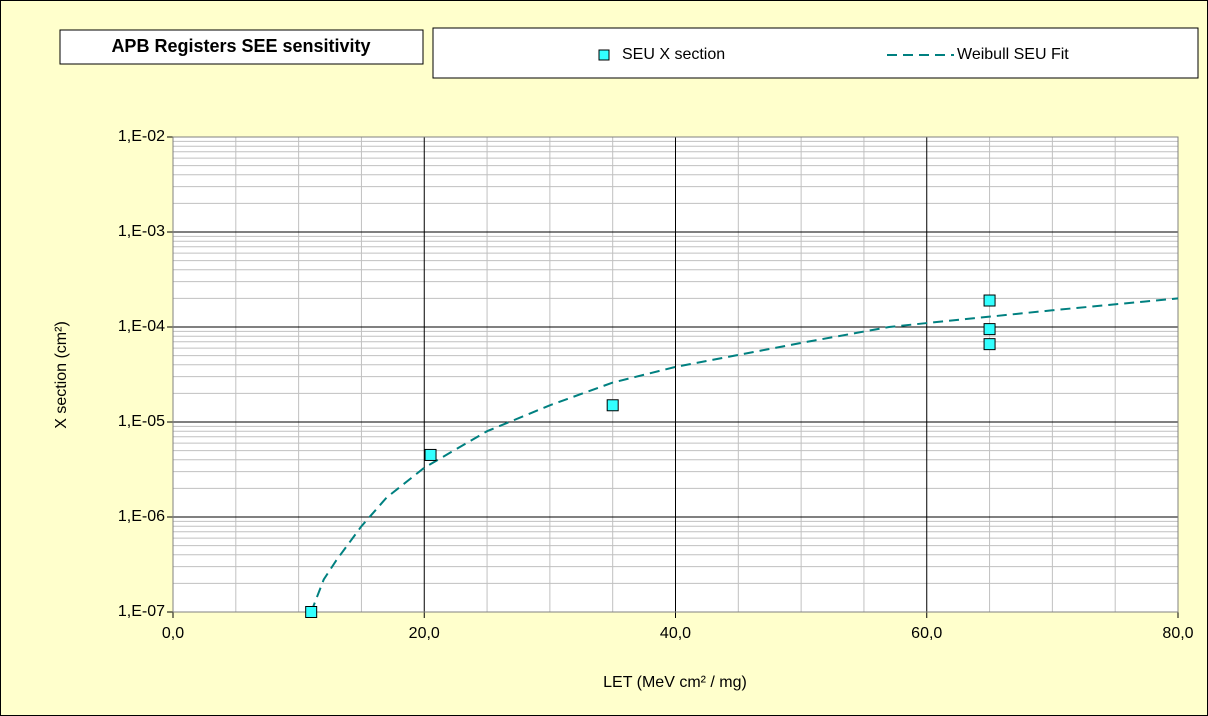 The width and height of the screenshot is (1208, 716). I want to click on legend-marker, so click(604, 55).